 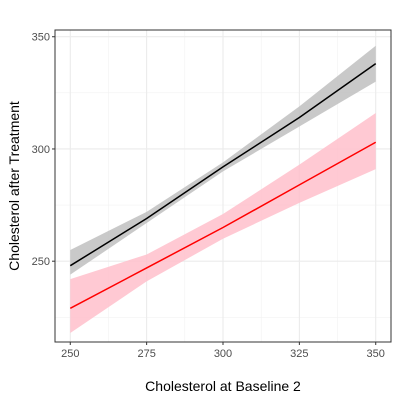 What do you see at coordinates (14, 186) in the screenshot?
I see `y-axis-title: Cholesterol after Treatment` at bounding box center [14, 186].